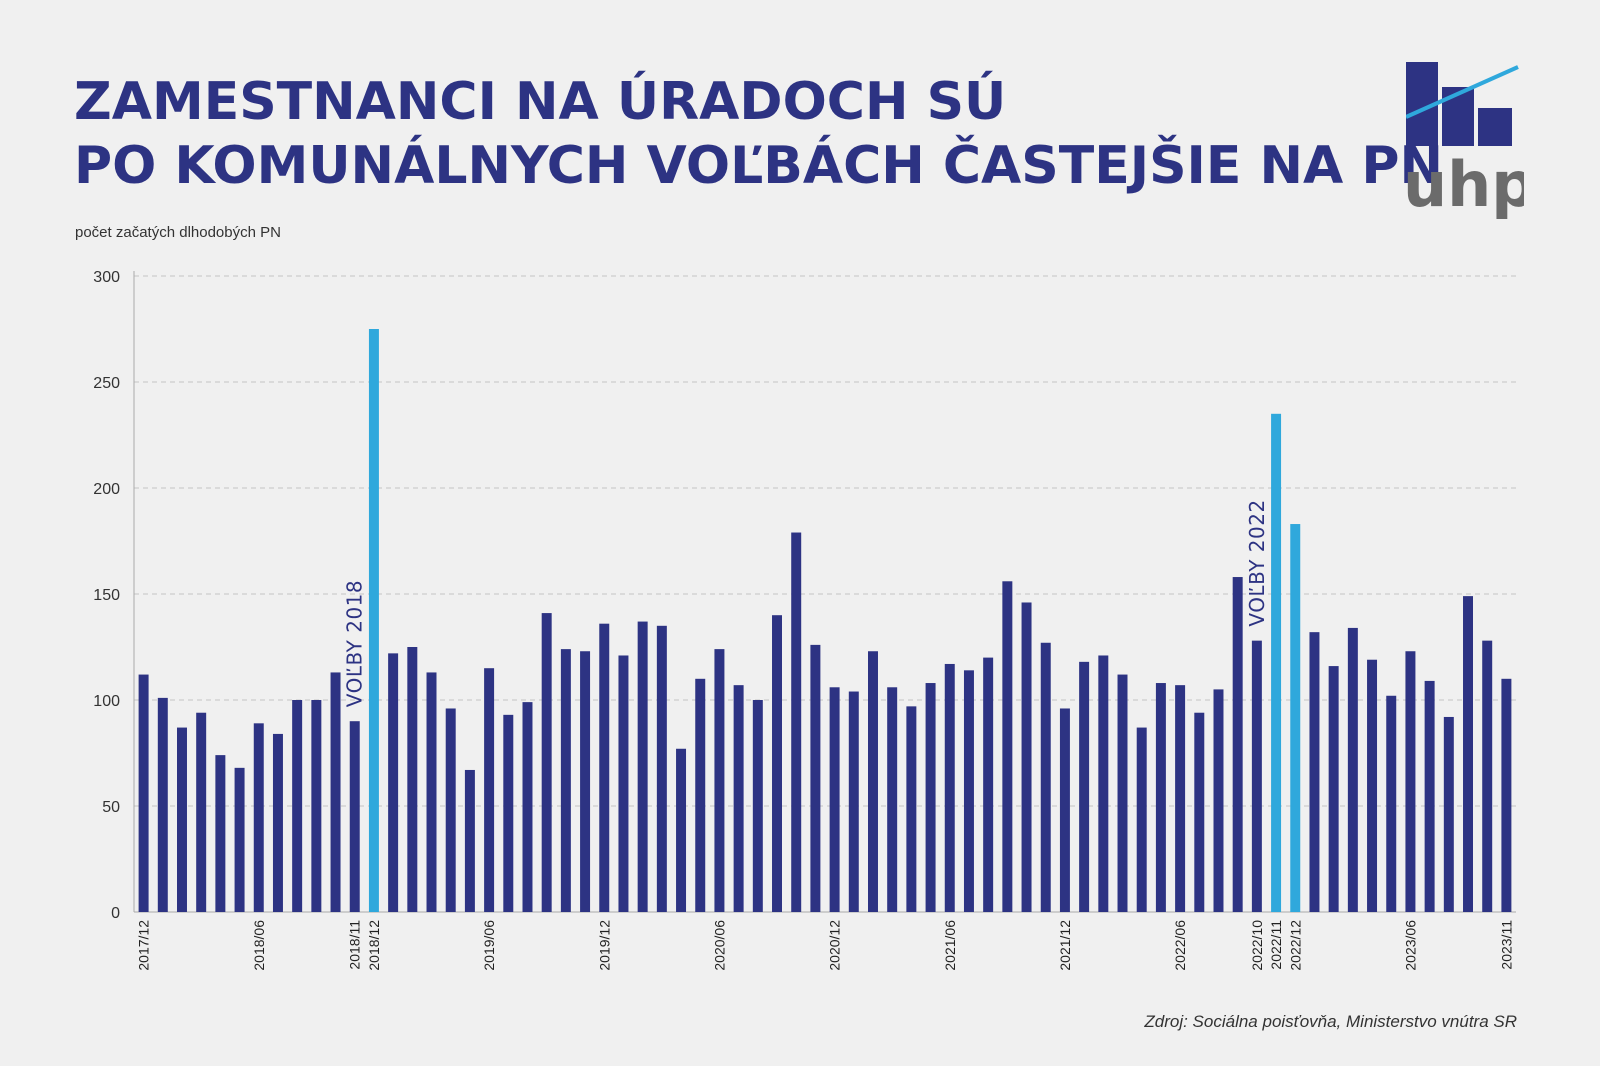 The image size is (1600, 1066). What do you see at coordinates (835, 945) in the screenshot?
I see `x-tick-label: 2020/12` at bounding box center [835, 945].